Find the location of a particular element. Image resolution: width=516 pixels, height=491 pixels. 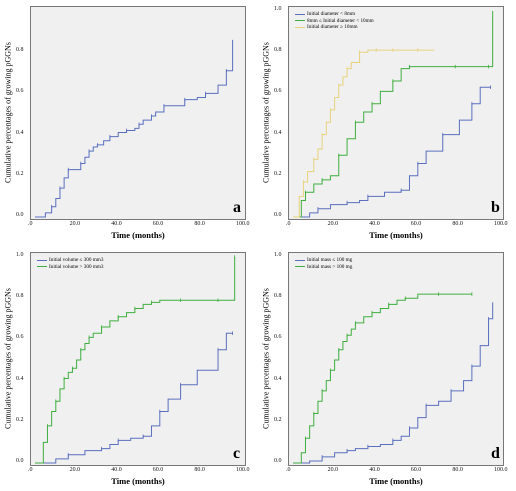

legend-label: Initial volume > 300 mm3 is located at coordinates (76, 266).